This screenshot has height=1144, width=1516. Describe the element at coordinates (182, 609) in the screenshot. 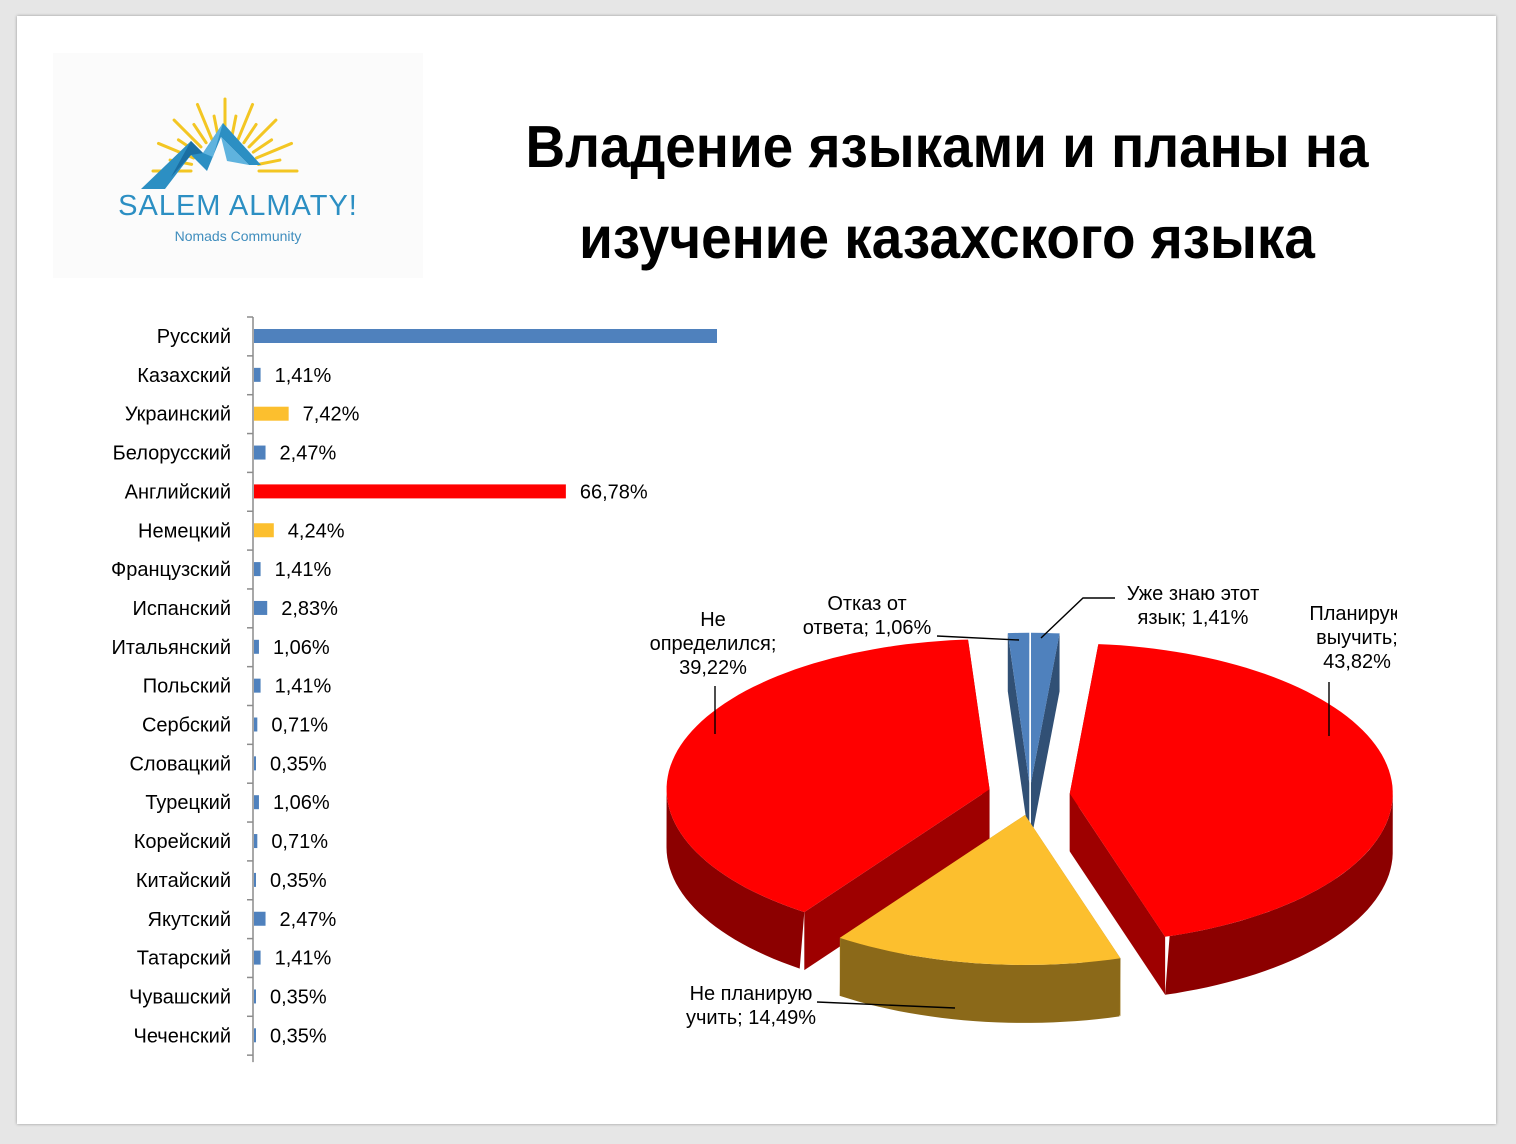

I see `bar-category-label: Испанский` at that location.